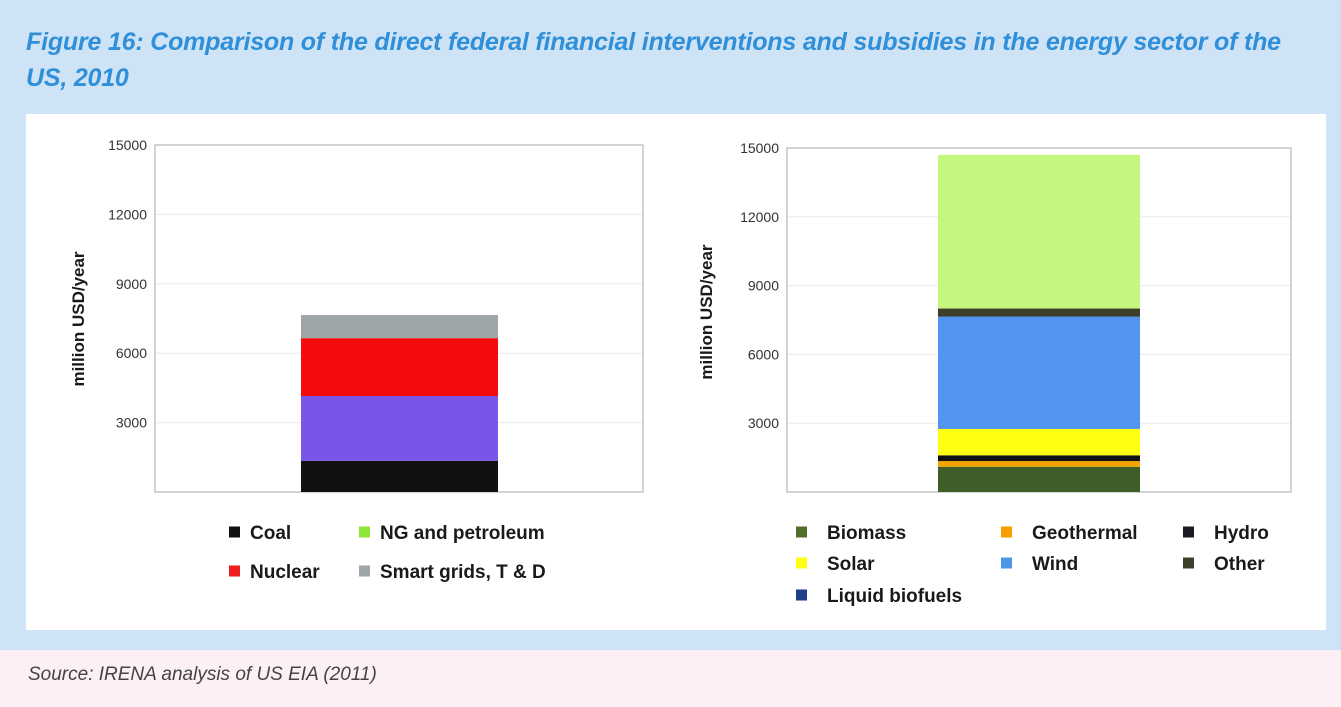  Describe the element at coordinates (399, 327) in the screenshot. I see `bar-segment-smart-grids-t-d` at that location.